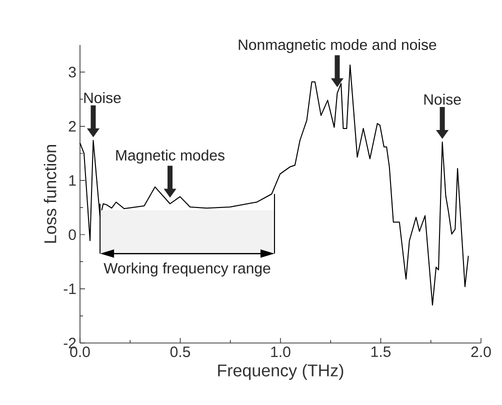 Image resolution: width=502 pixels, height=405 pixels. What do you see at coordinates (50, 194) in the screenshot?
I see `y-axis-title: Loss function` at bounding box center [50, 194].